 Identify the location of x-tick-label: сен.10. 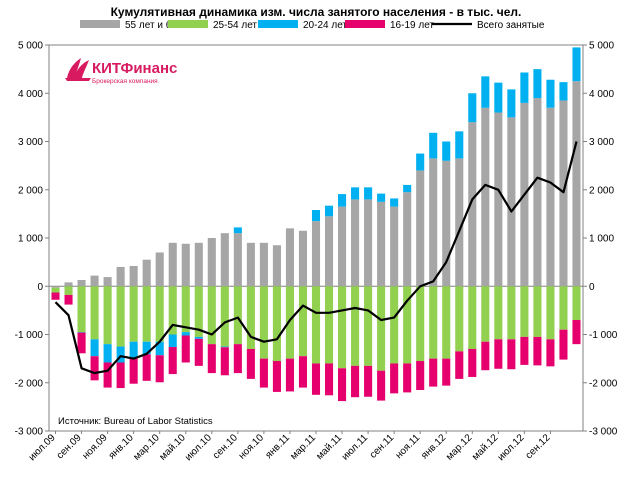
(225, 446).